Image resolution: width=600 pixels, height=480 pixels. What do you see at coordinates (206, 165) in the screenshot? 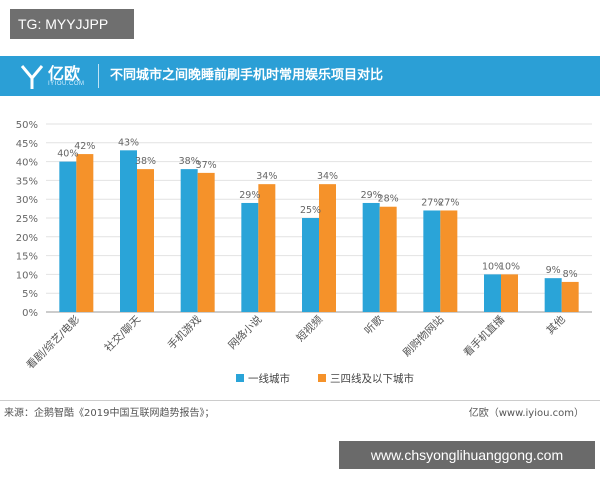
I see `data-label: 37%` at bounding box center [206, 165].